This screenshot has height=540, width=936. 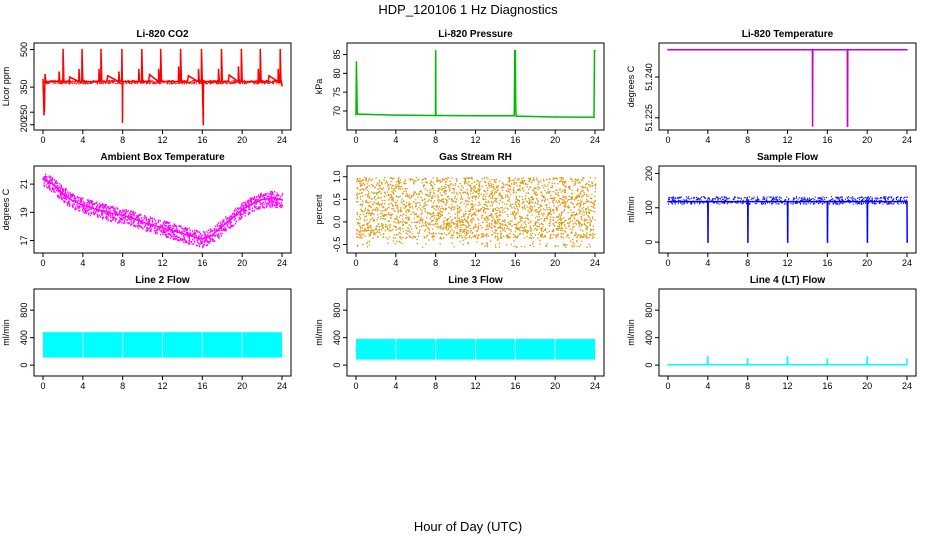 What do you see at coordinates (337, 199) in the screenshot?
I see `y-tick-label: 0.5` at bounding box center [337, 199].